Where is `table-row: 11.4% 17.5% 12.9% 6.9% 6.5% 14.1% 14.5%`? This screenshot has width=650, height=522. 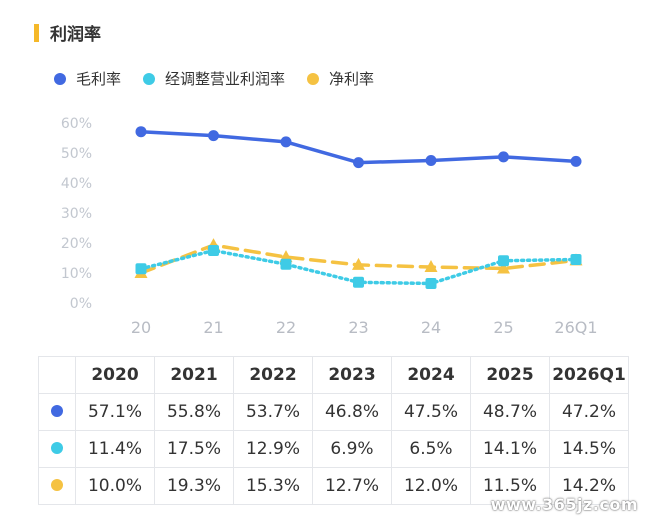 table-row: 11.4% 17.5% 12.9% 6.9% 6.5% 14.1% 14.5% is located at coordinates (333, 449).